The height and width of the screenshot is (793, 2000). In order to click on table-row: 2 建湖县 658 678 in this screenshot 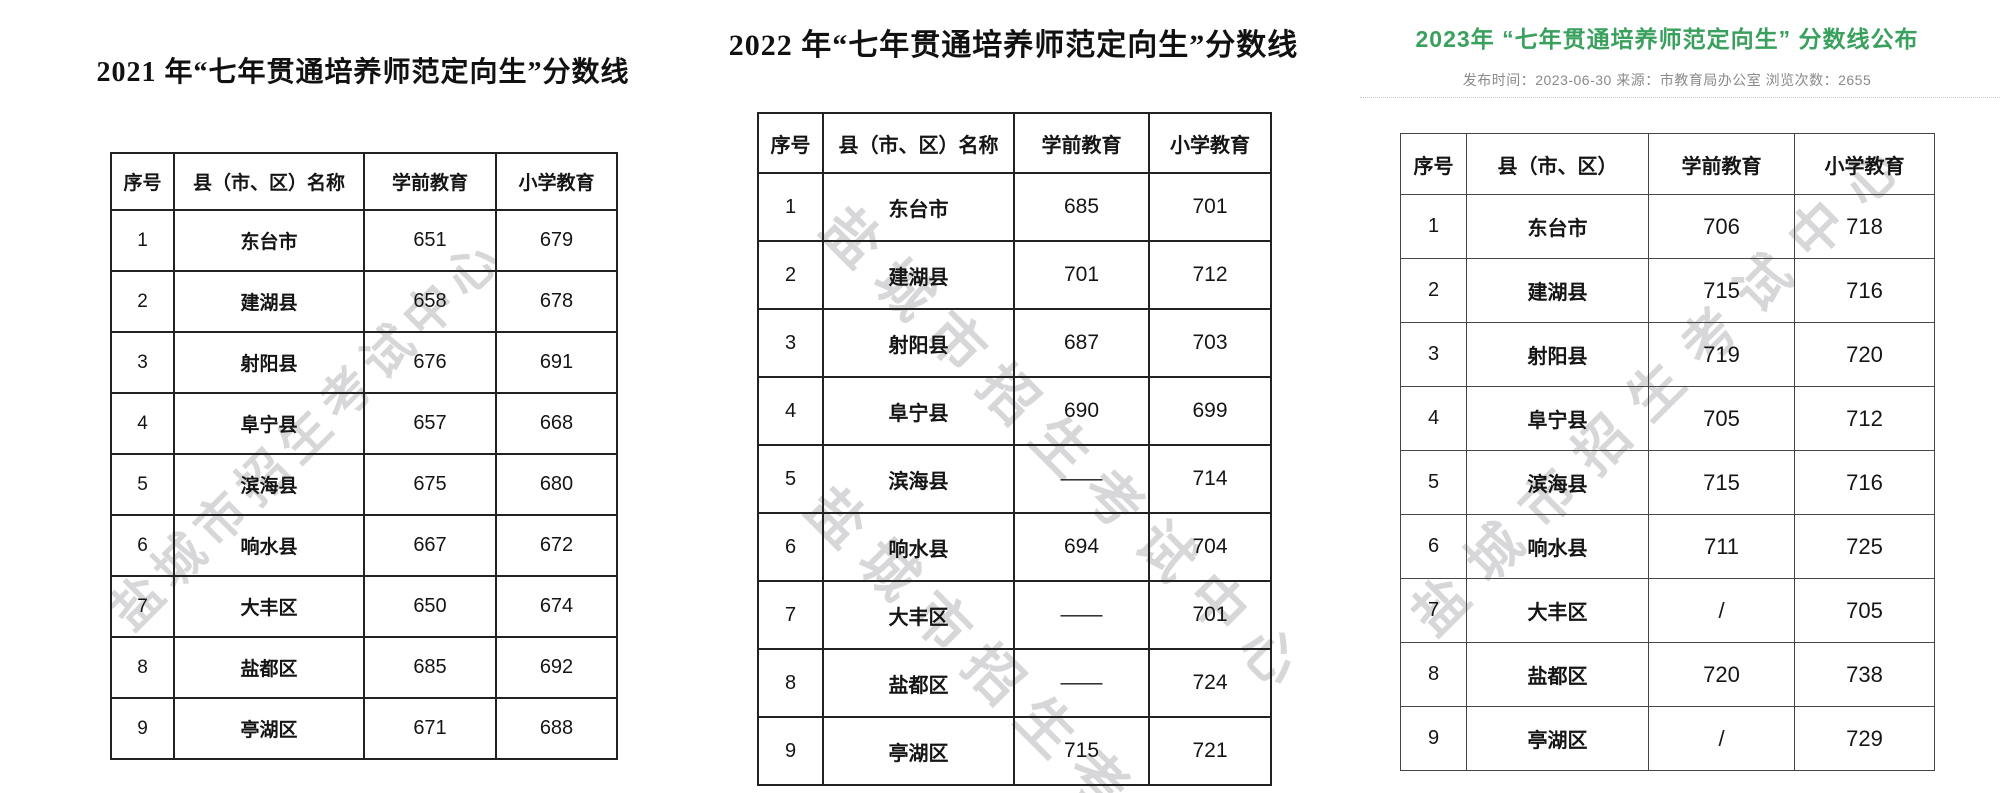, I will do `click(364, 301)`.